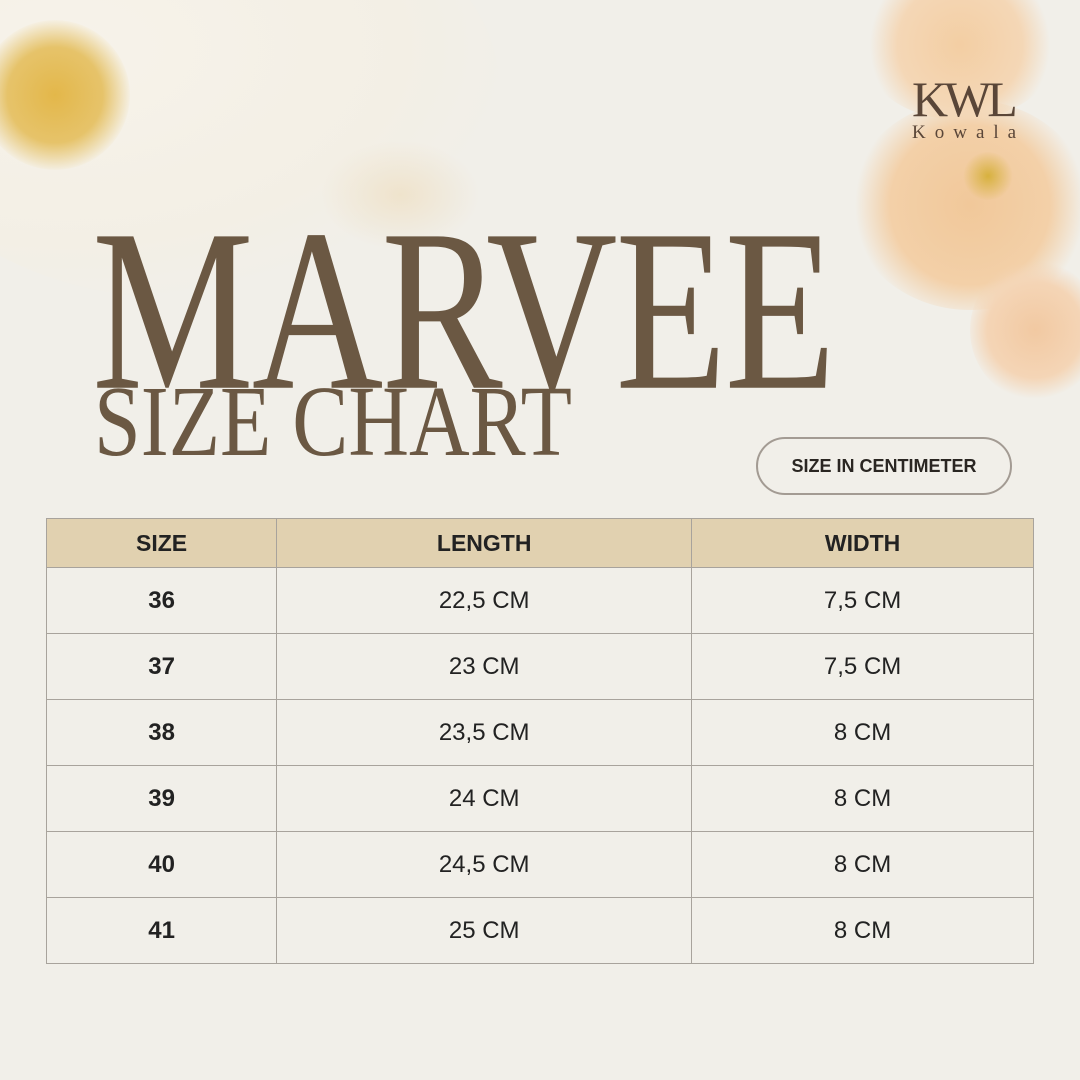  I want to click on table-header-row: SIZE LENGTH WIDTH, so click(539, 543).